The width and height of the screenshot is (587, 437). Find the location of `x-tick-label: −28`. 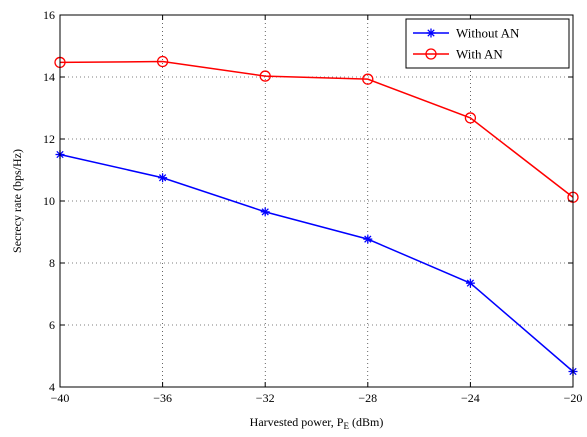

x-tick-label: −28 is located at coordinates (367, 398).